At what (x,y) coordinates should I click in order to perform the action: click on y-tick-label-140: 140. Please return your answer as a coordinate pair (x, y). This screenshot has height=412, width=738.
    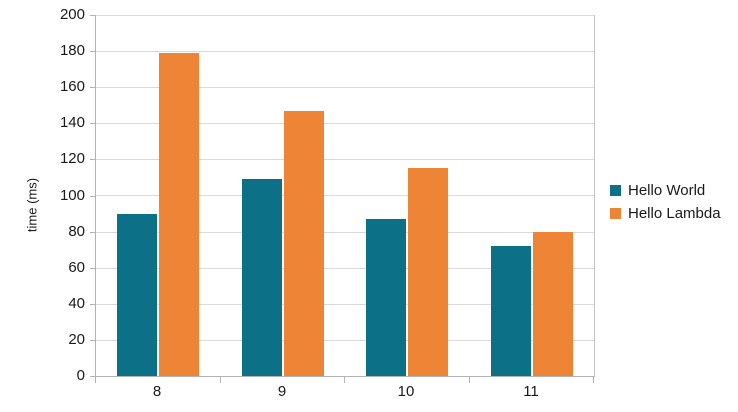
    Looking at the image, I should click on (72, 122).